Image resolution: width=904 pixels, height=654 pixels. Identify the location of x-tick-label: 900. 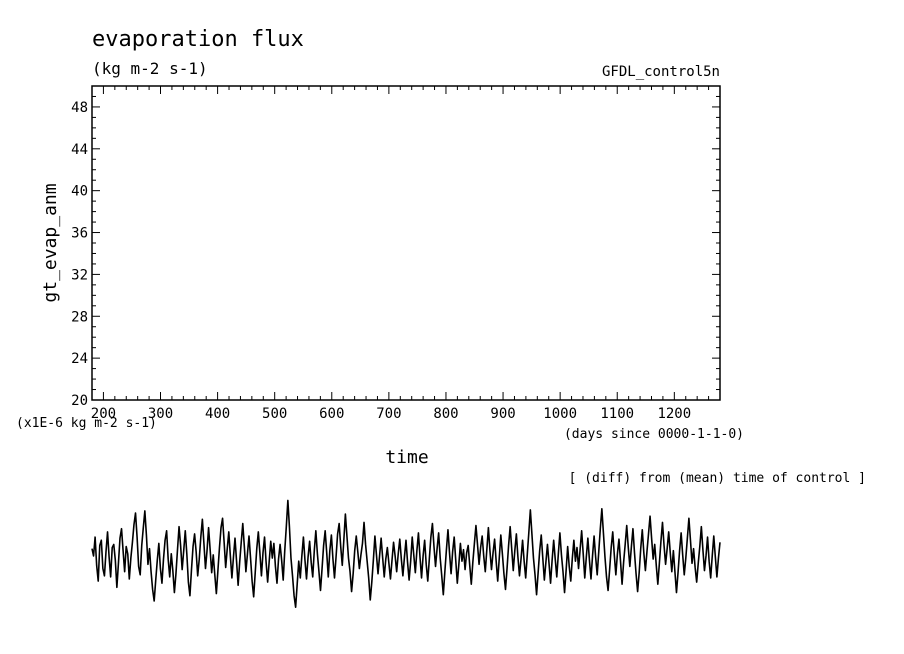
(502, 414).